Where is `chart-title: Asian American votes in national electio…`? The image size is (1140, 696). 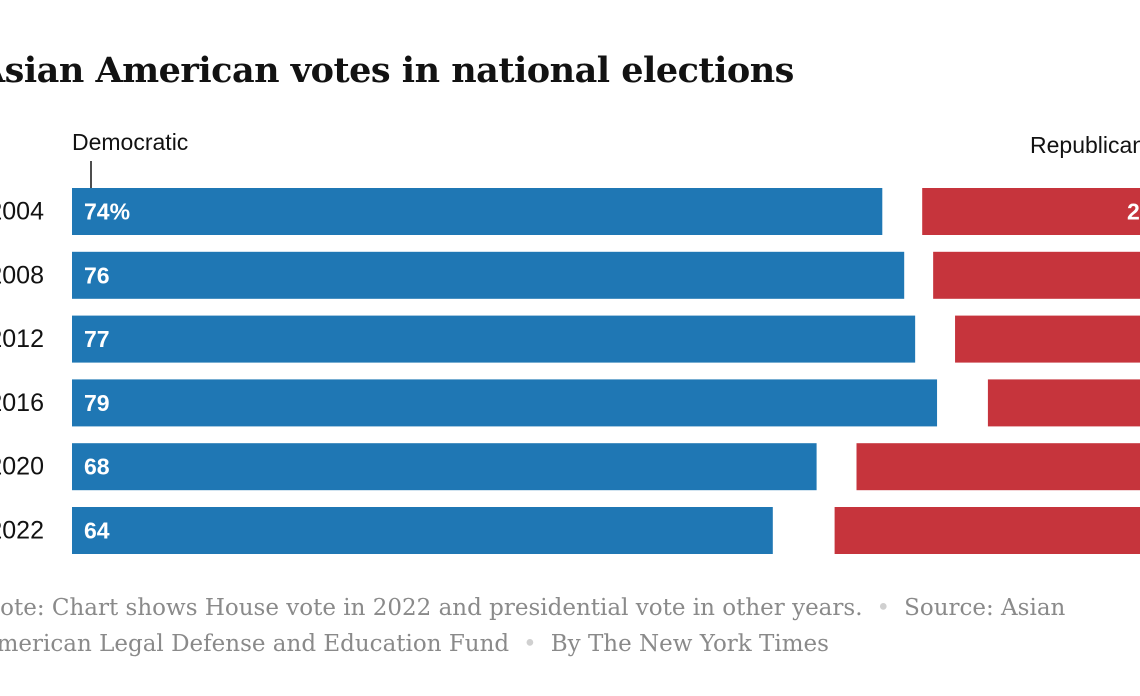
chart-title: Asian American votes in national electio… is located at coordinates (397, 70).